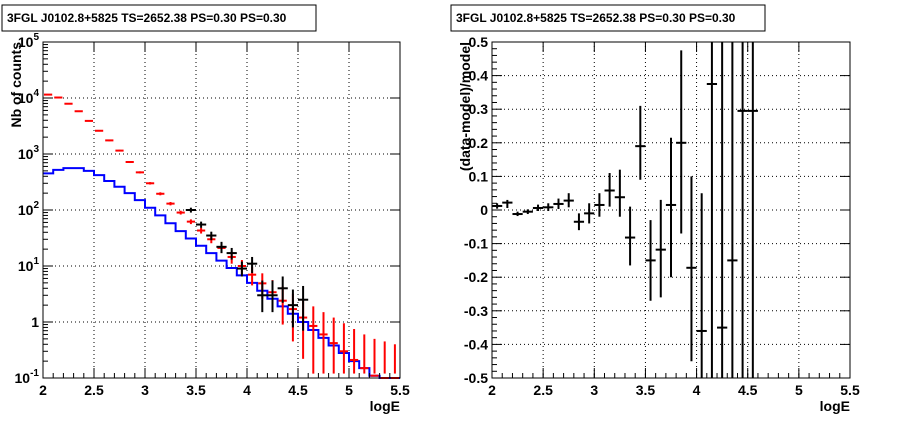  Describe the element at coordinates (349, 390) in the screenshot. I see `left-x-tick-label: 5` at that location.